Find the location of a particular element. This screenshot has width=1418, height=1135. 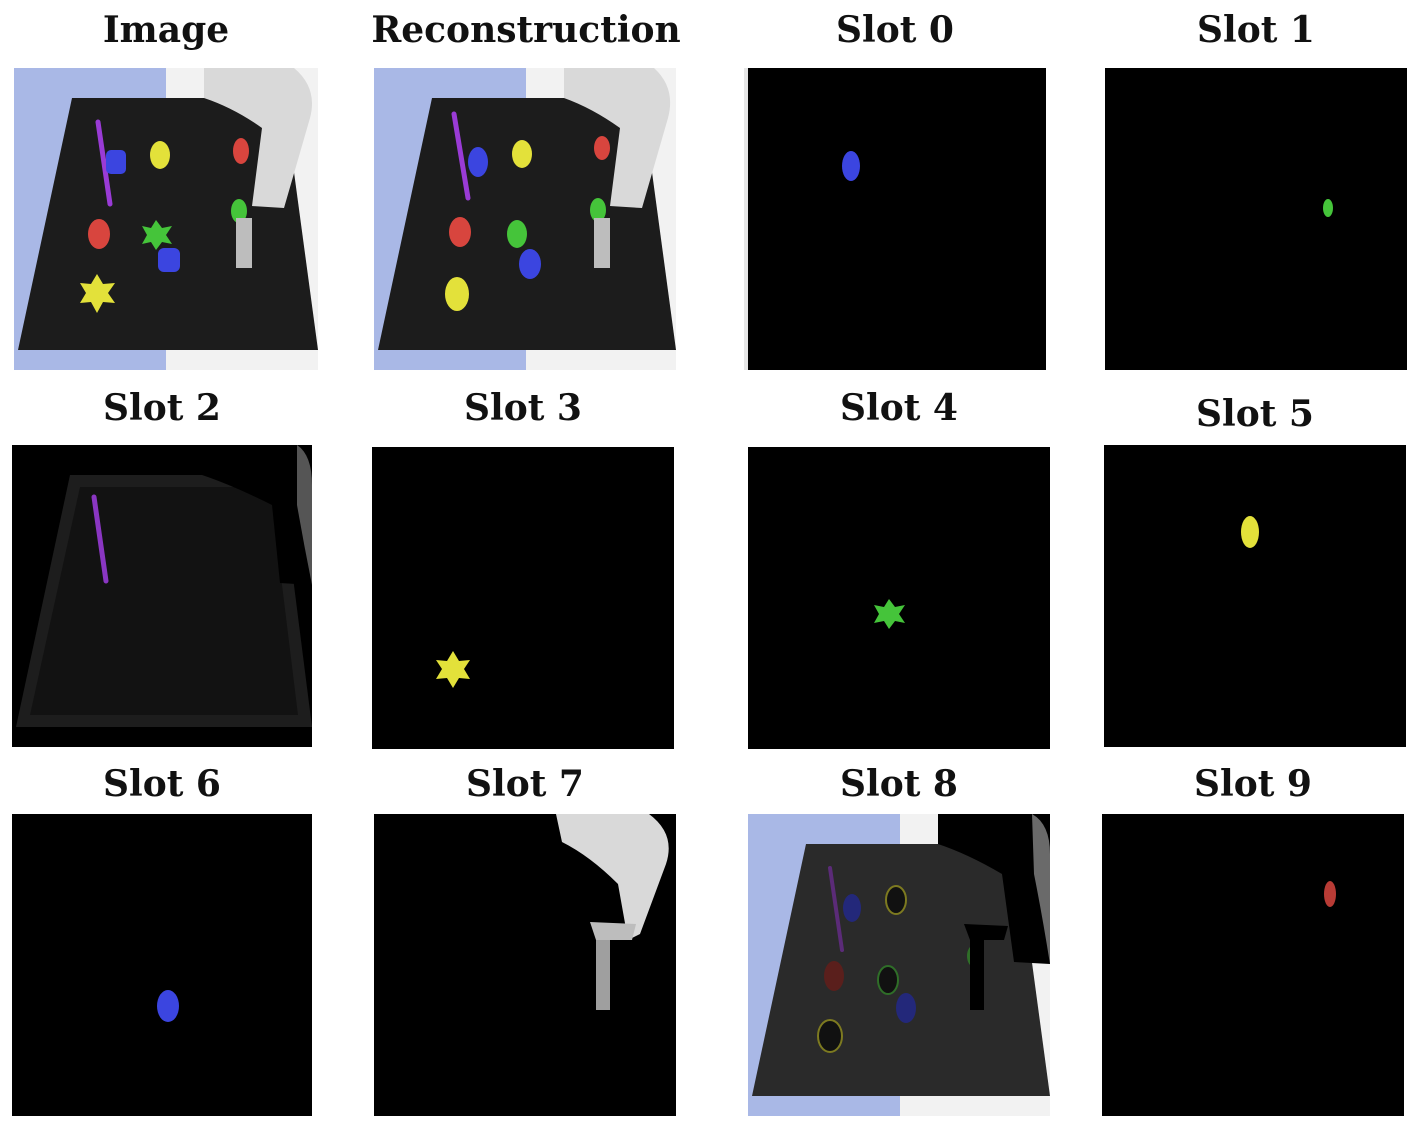

slot-3-mask is located at coordinates (523, 598).